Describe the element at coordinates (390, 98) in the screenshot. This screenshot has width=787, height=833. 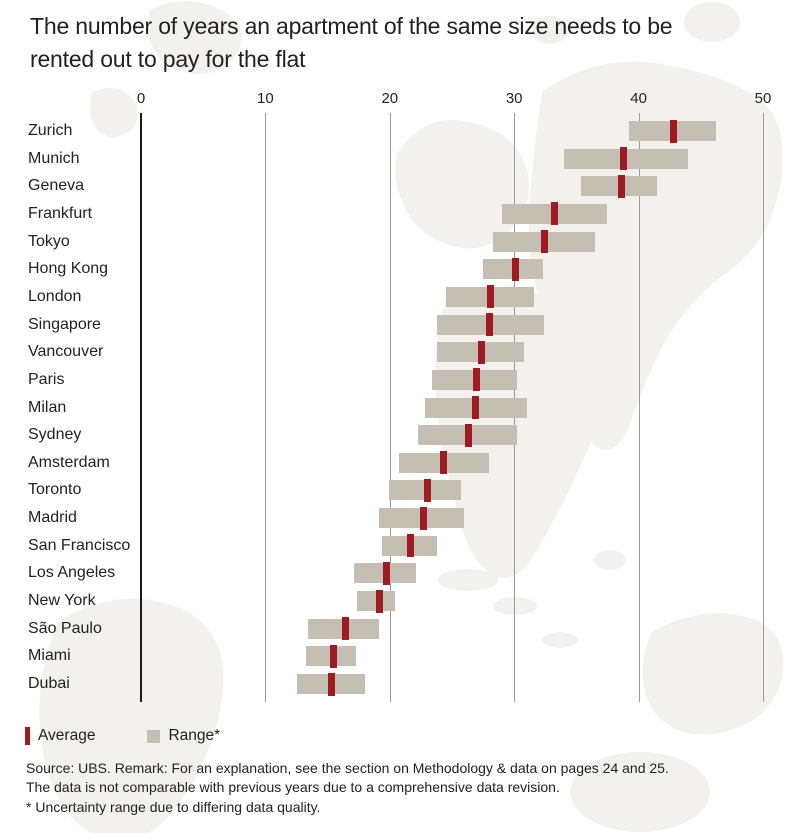
I see `axis-tick-label: 20` at that location.